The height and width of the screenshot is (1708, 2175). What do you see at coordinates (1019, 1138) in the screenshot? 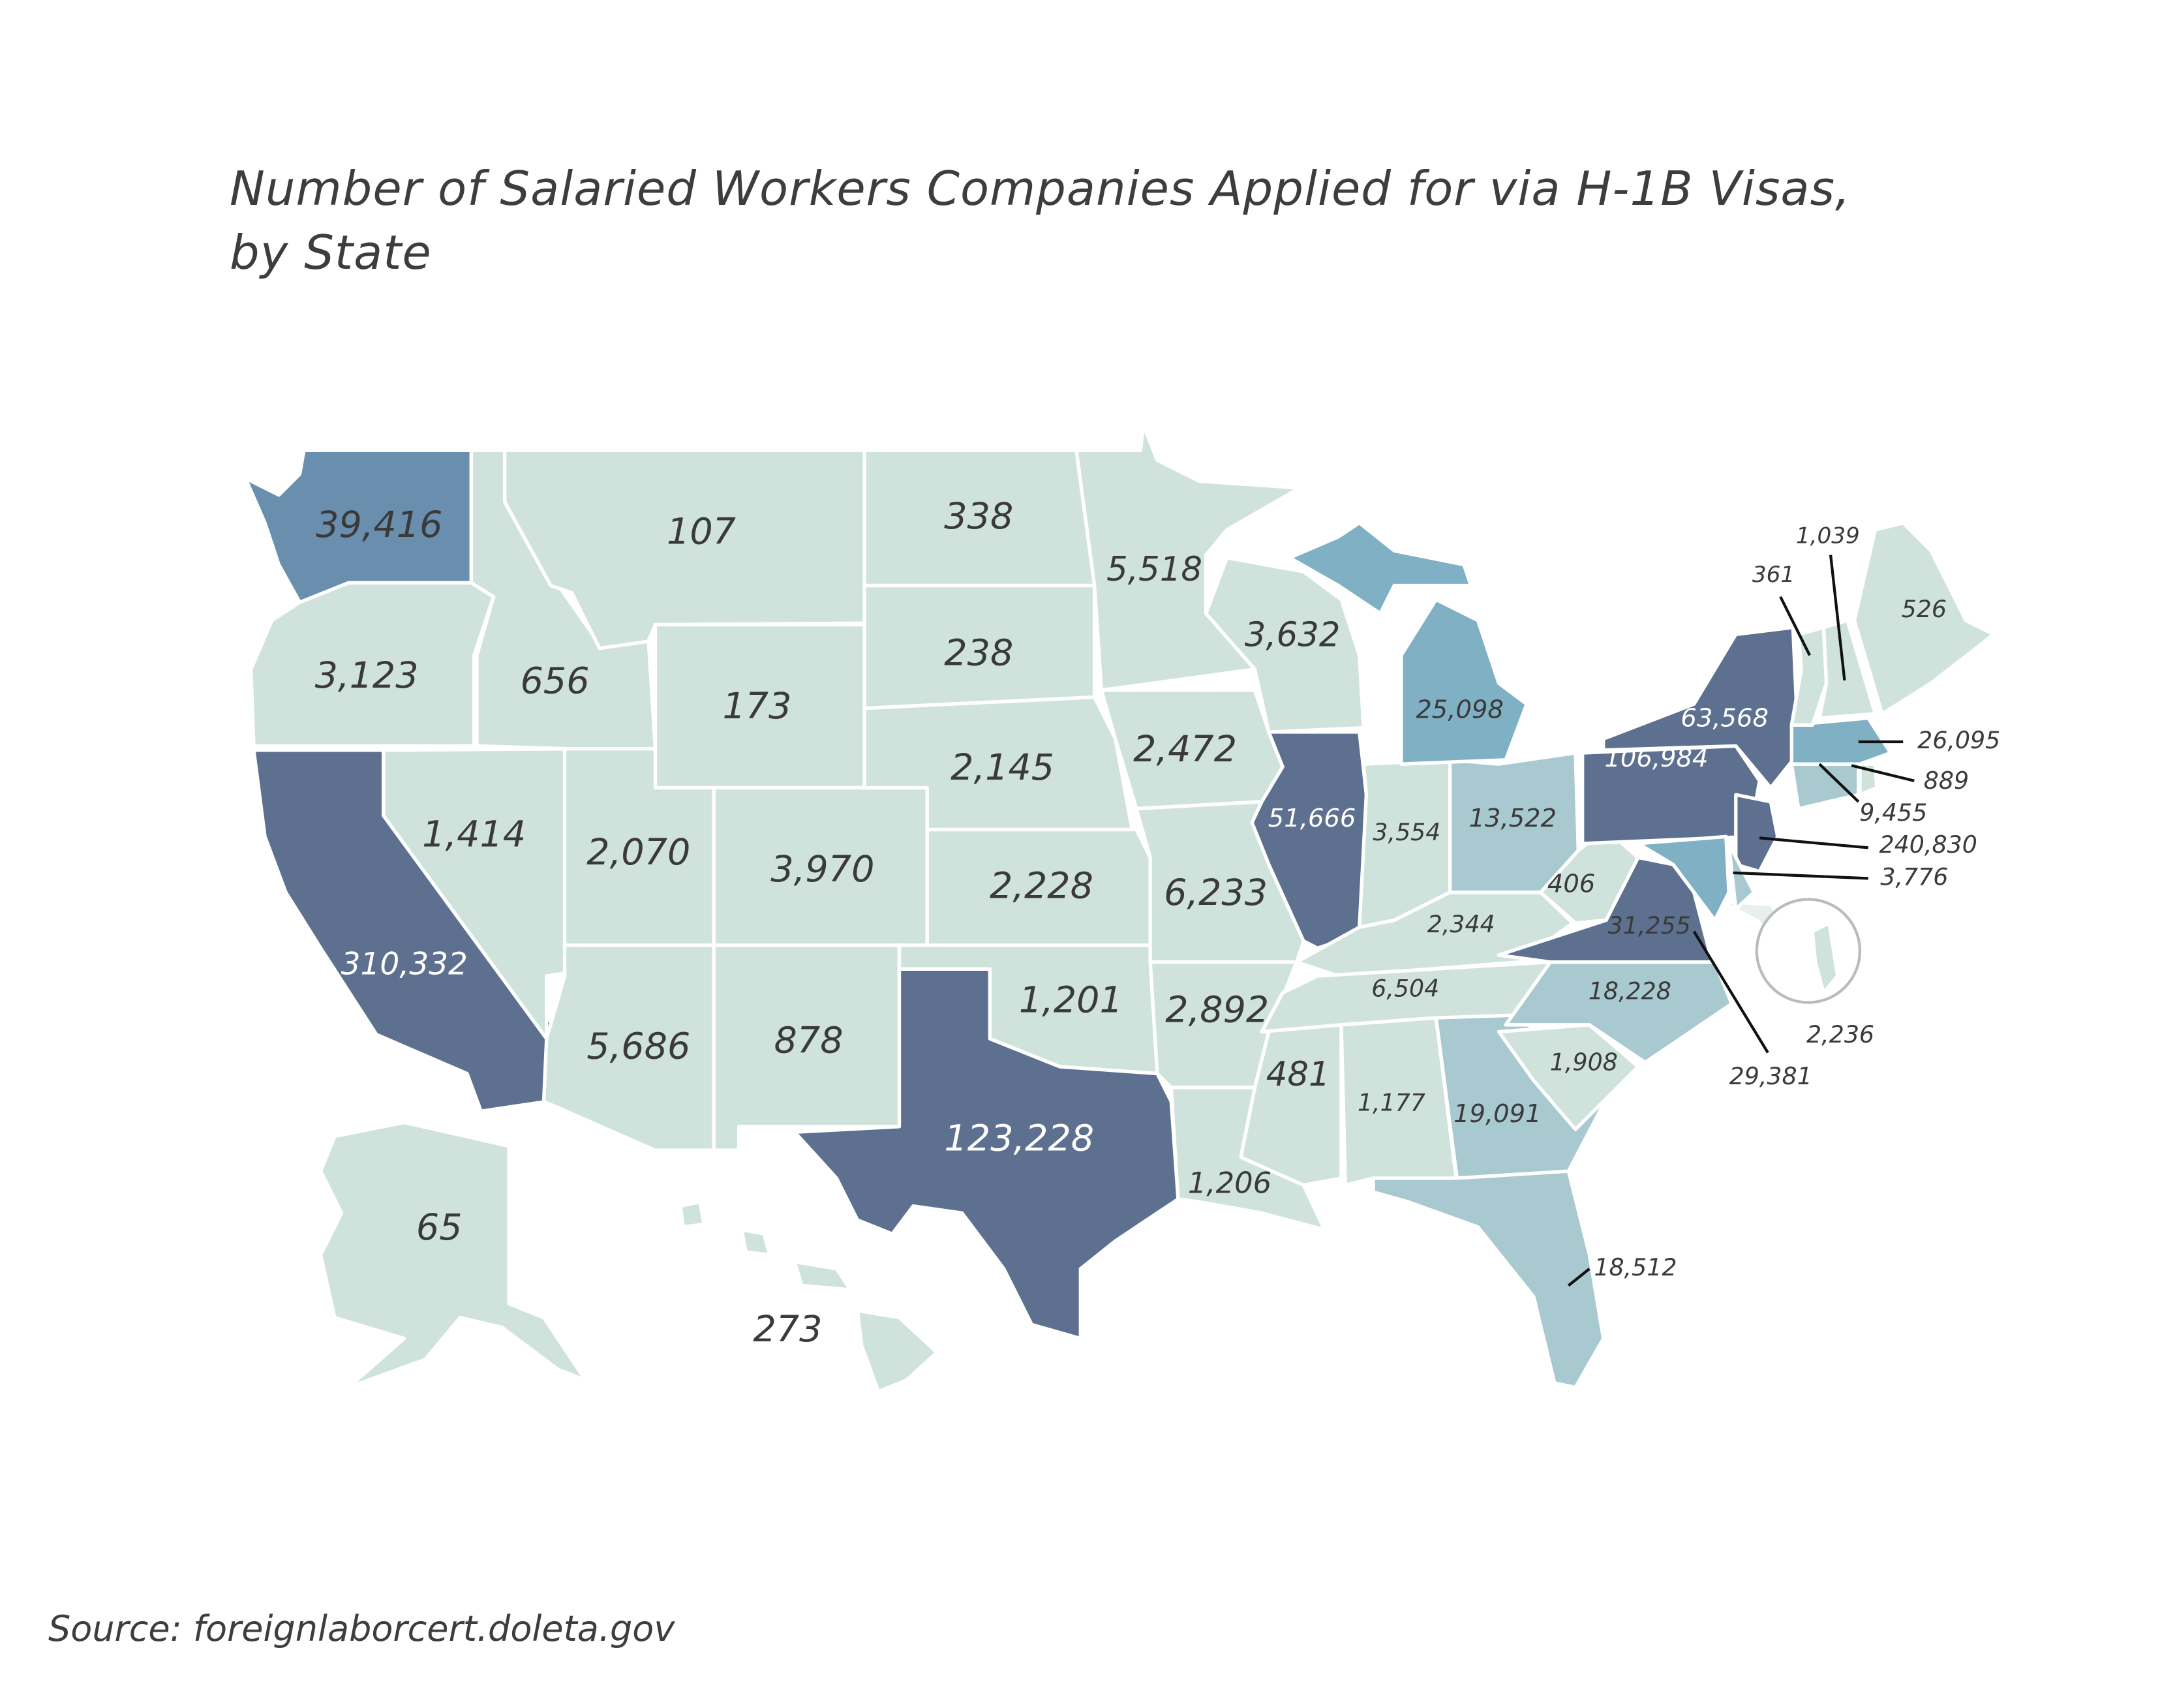
I see `state-value-label: 123,228` at bounding box center [1019, 1138].